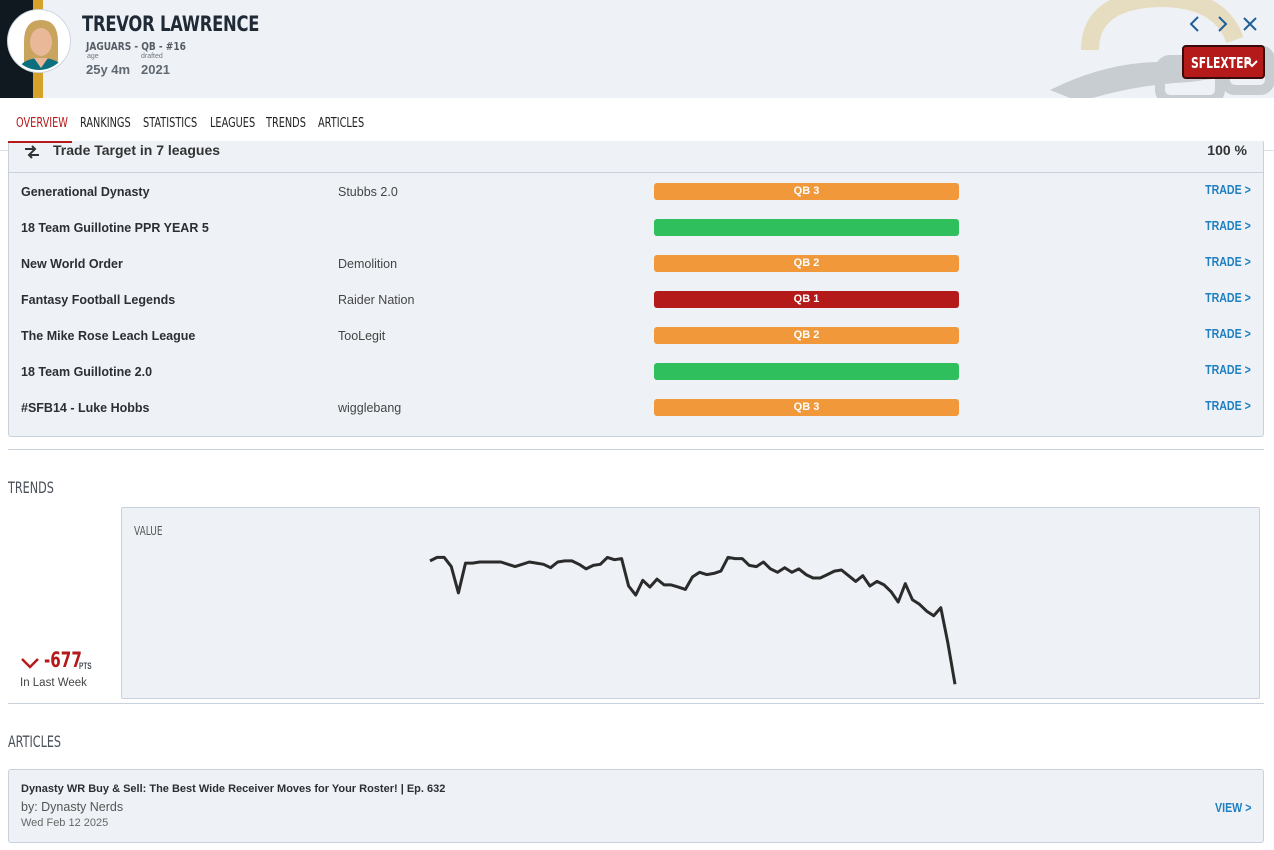 This screenshot has height=850, width=1274. Describe the element at coordinates (65, 823) in the screenshot. I see `article-date: Wed Feb 12 2025` at that location.